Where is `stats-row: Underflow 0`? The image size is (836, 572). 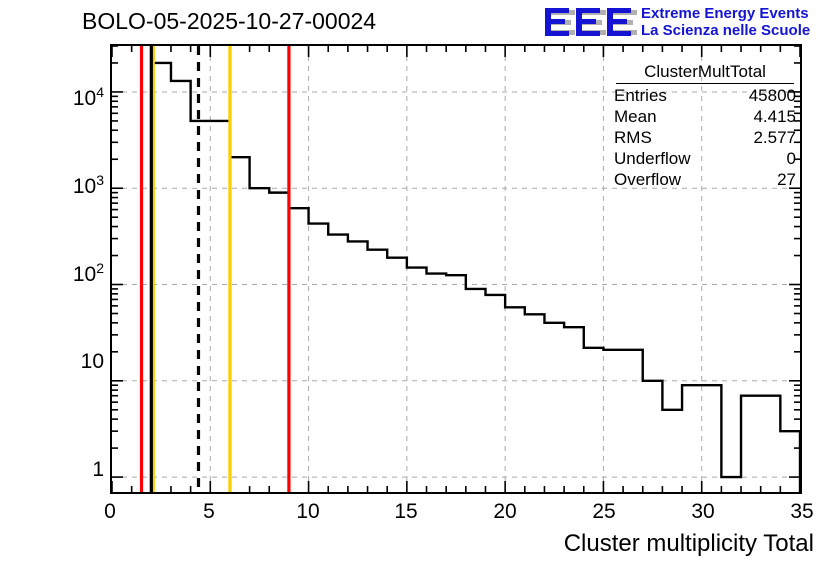 stats-row: Underflow 0 is located at coordinates (705, 158).